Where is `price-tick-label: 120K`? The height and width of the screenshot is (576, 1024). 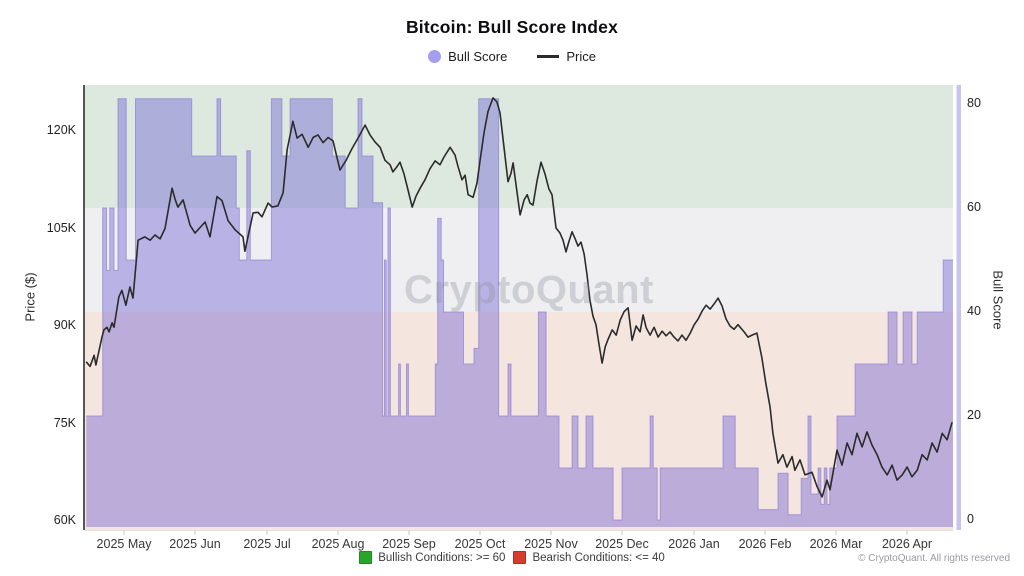
price-tick-label: 120K is located at coordinates (61, 130).